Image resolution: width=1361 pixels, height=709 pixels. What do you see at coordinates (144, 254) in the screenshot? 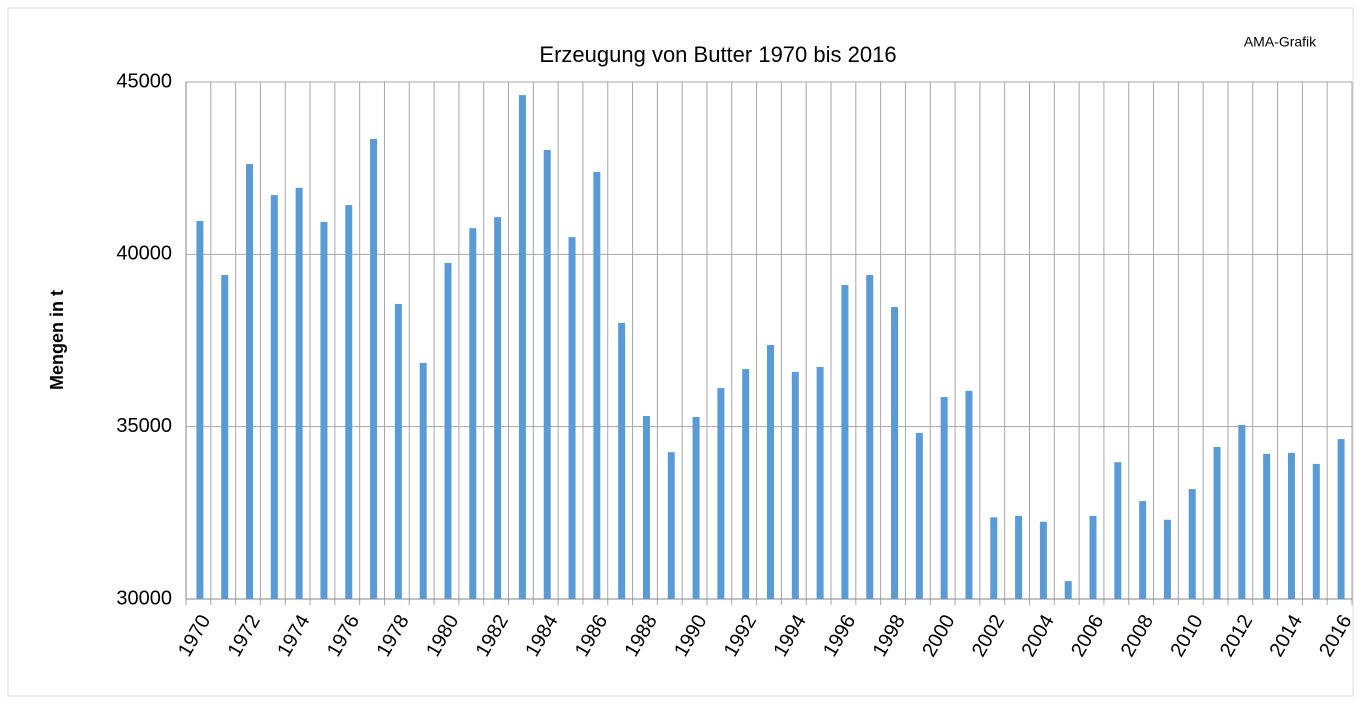
I see `y-tick-label: 40000` at bounding box center [144, 254].